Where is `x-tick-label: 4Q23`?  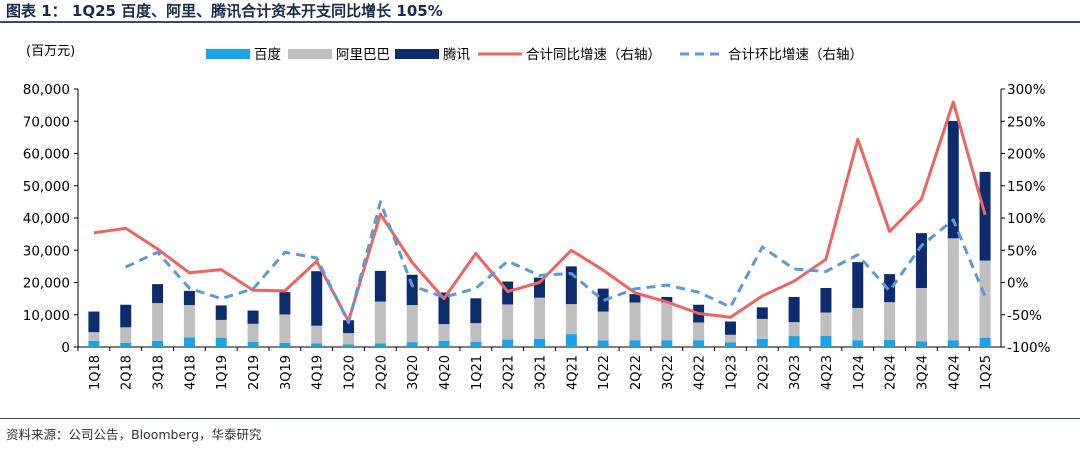 x-tick-label: 4Q23 is located at coordinates (827, 372).